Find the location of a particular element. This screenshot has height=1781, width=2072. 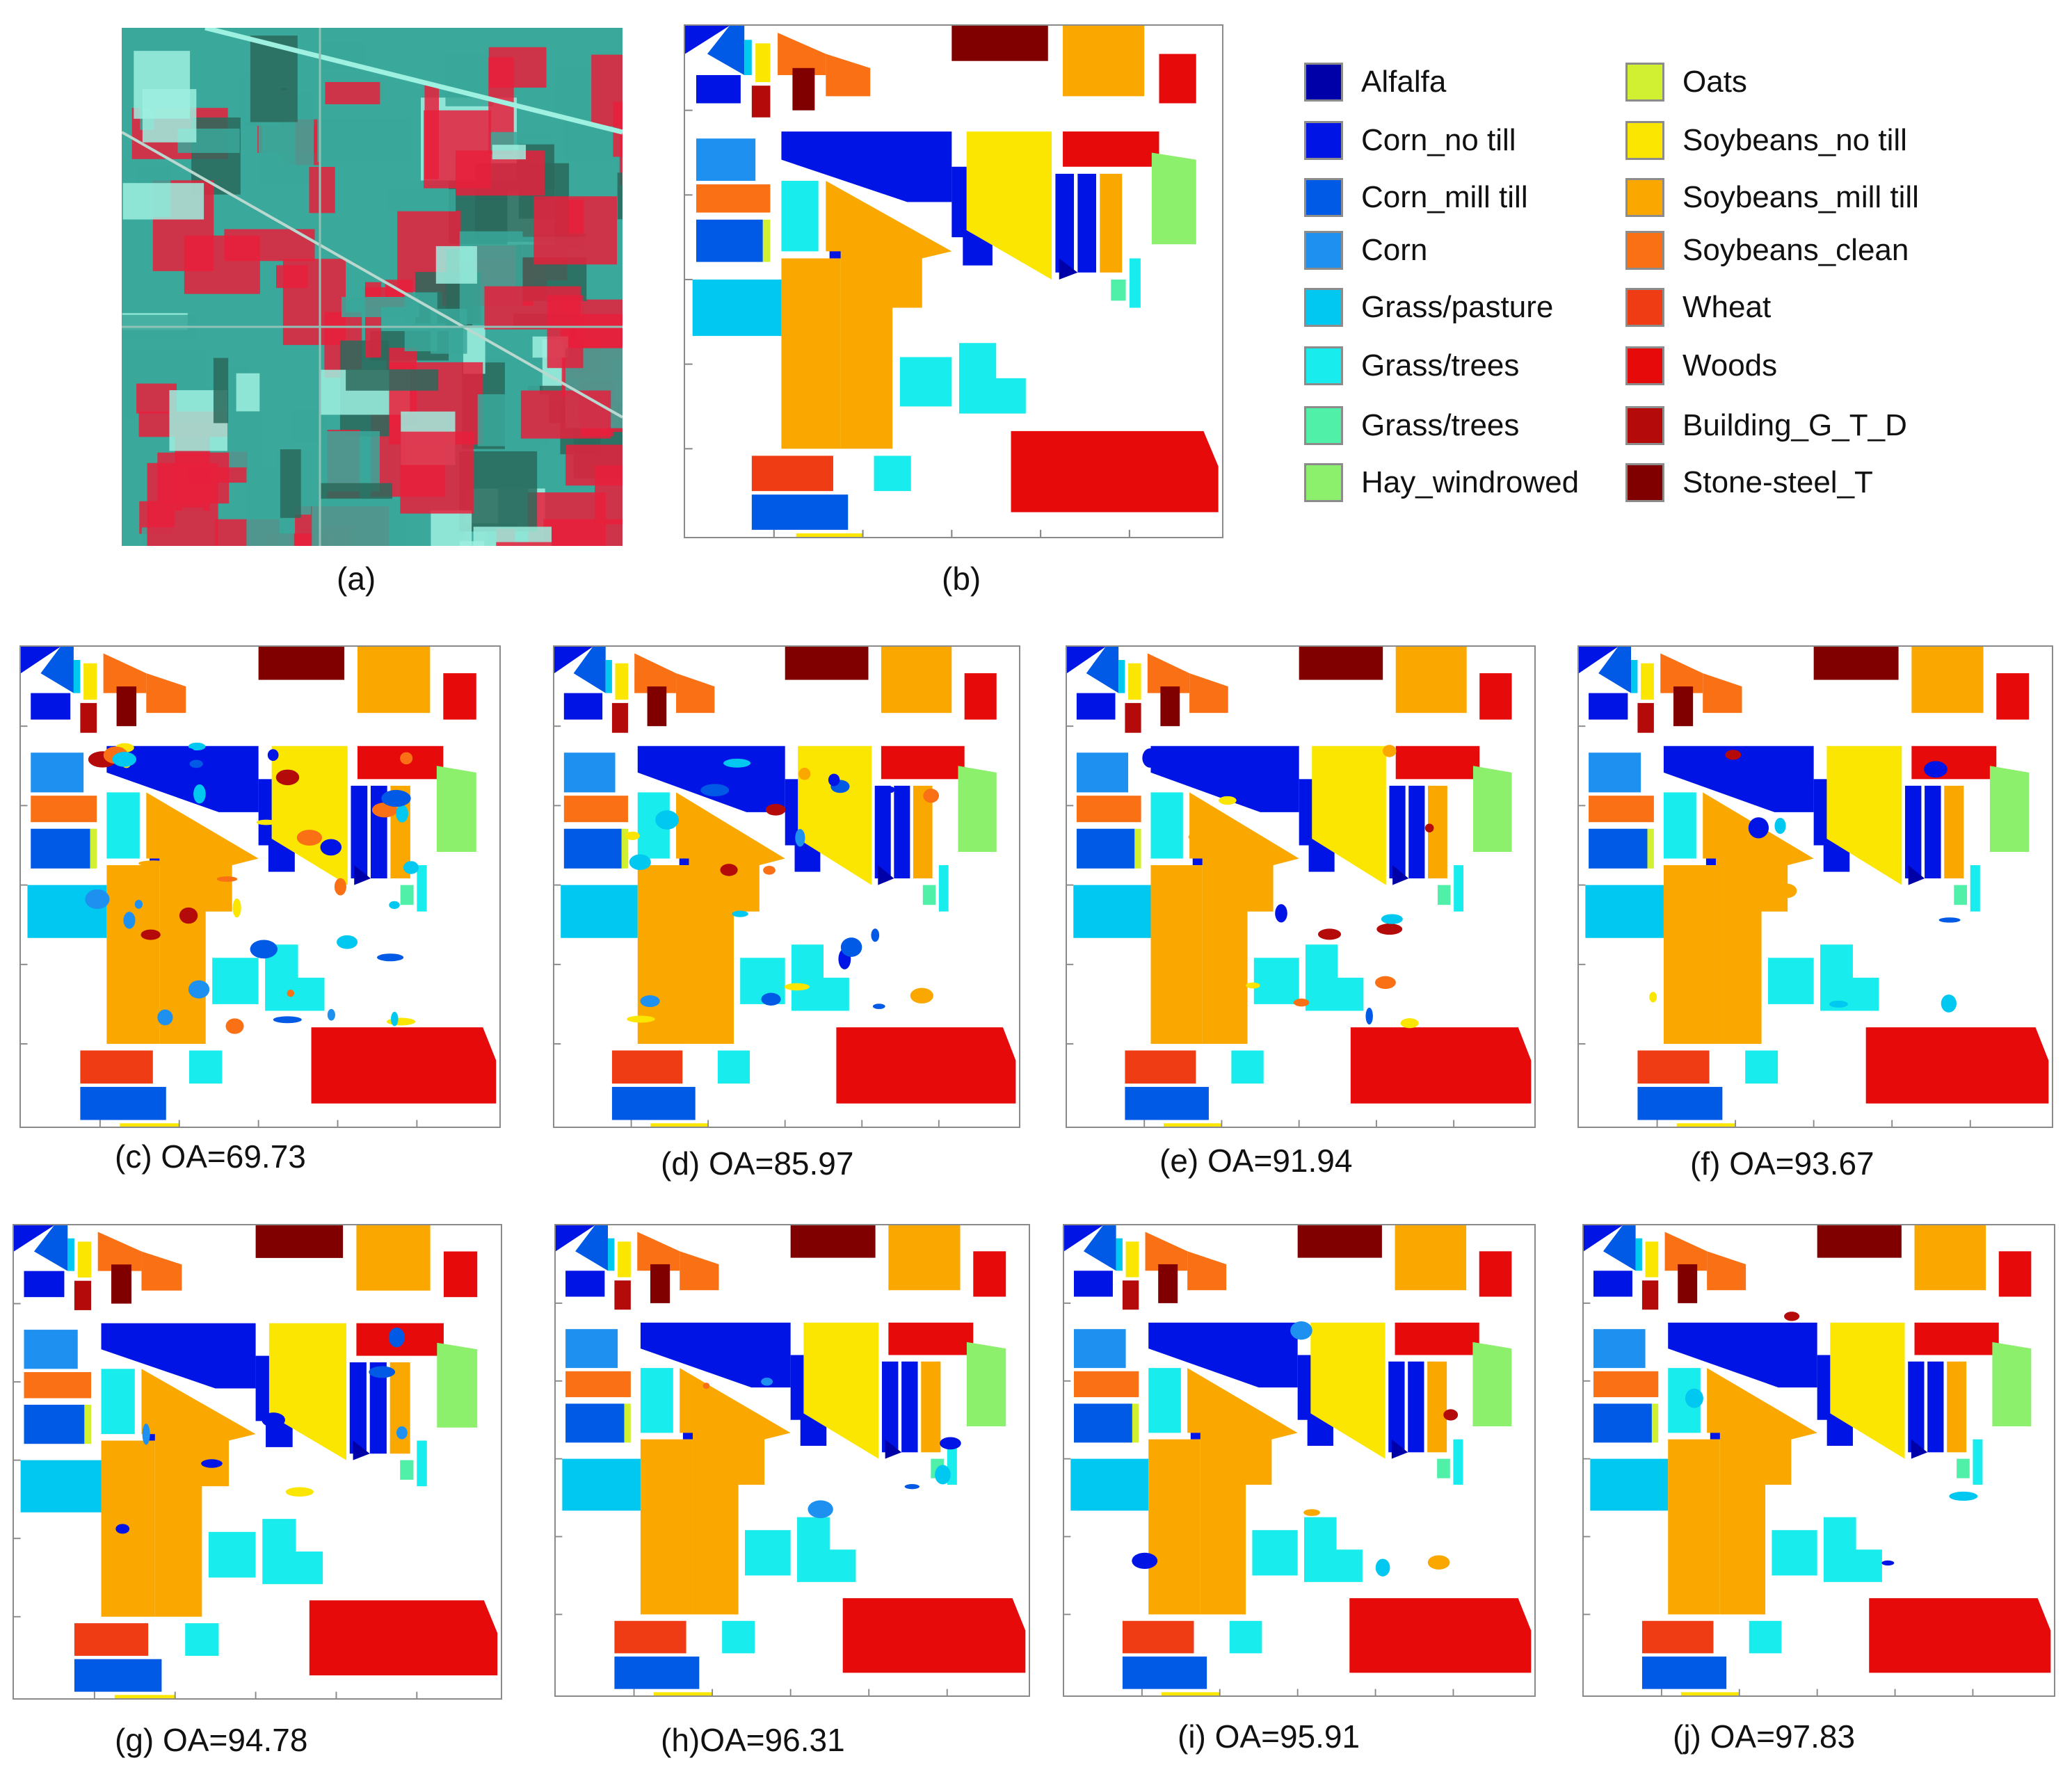

legend-label: Soybeans_clean is located at coordinates (1796, 250).